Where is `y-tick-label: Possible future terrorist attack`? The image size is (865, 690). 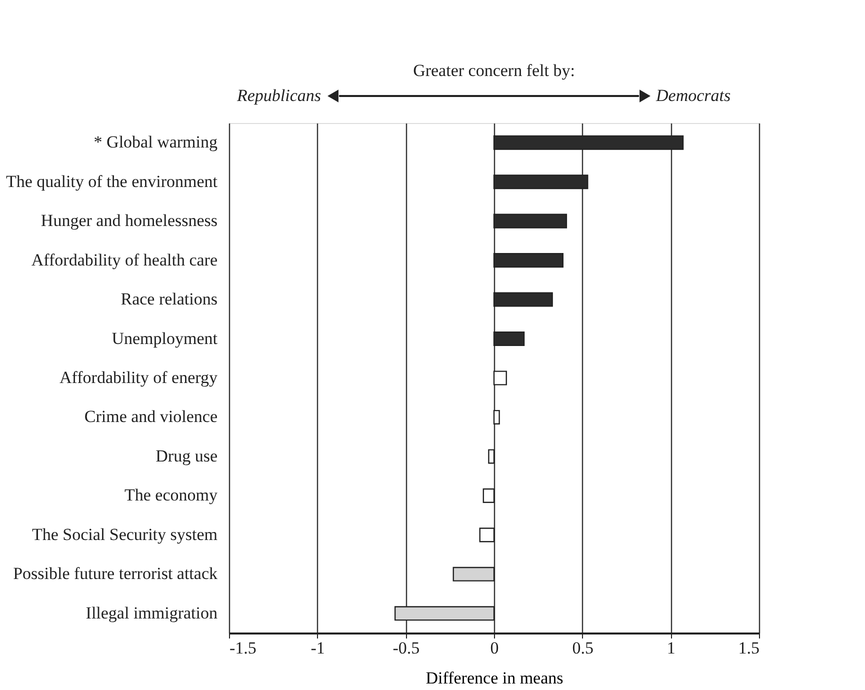 y-tick-label: Possible future terrorist attack is located at coordinates (115, 574).